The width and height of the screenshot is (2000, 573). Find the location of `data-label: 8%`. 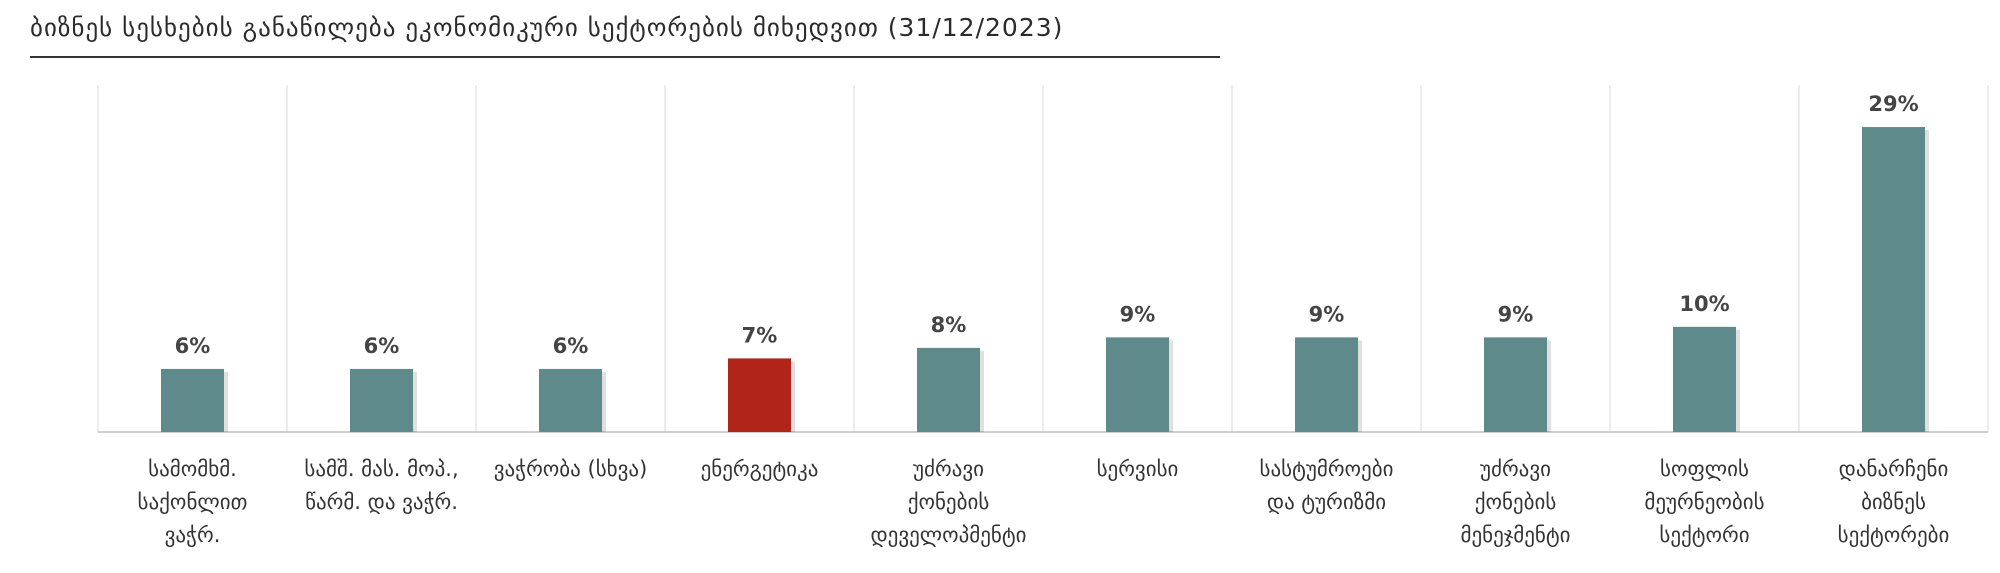

data-label: 8% is located at coordinates (949, 325).